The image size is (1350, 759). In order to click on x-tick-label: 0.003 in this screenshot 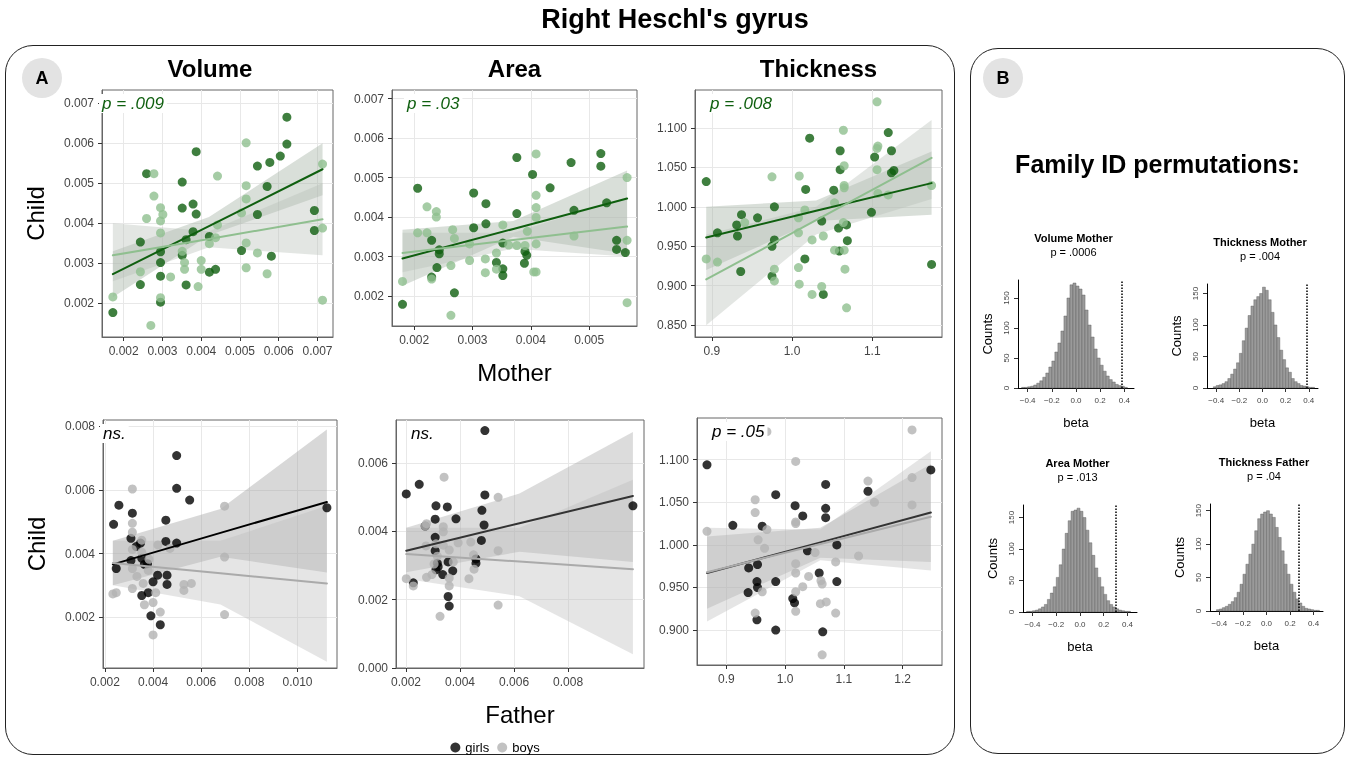, I will do `click(162, 351)`.